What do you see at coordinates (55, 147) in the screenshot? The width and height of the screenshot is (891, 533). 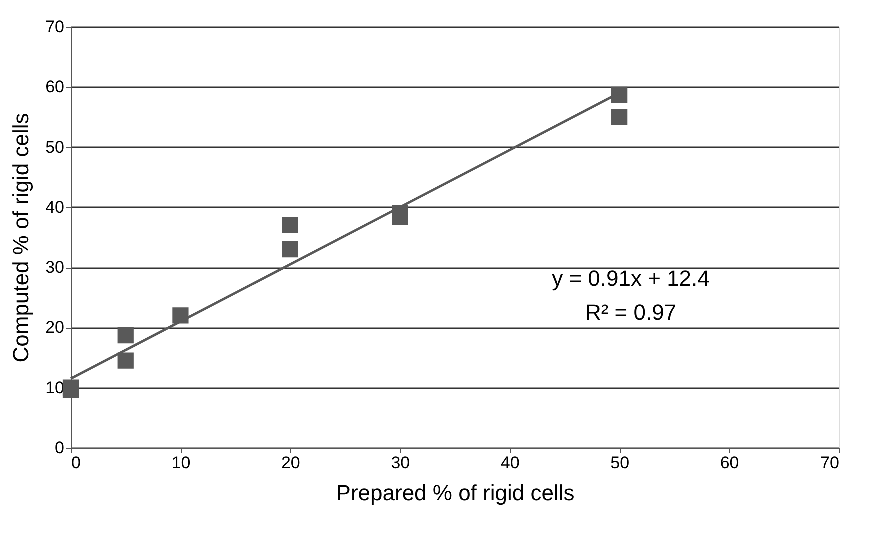 I see `y-tick-label: 50` at bounding box center [55, 147].